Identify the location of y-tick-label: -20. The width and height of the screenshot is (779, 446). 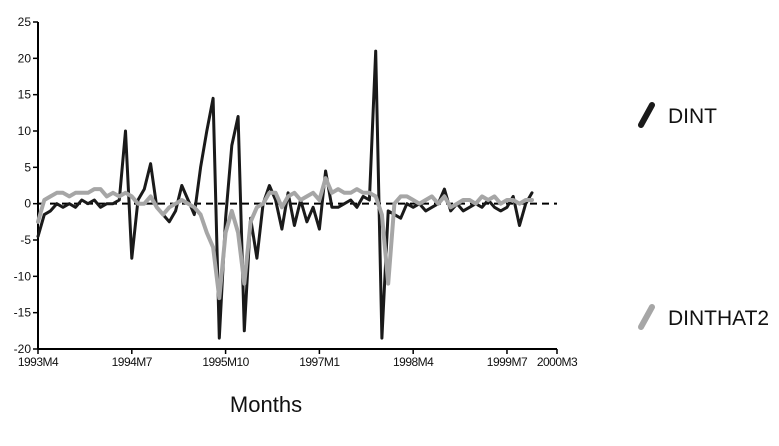
(23, 349).